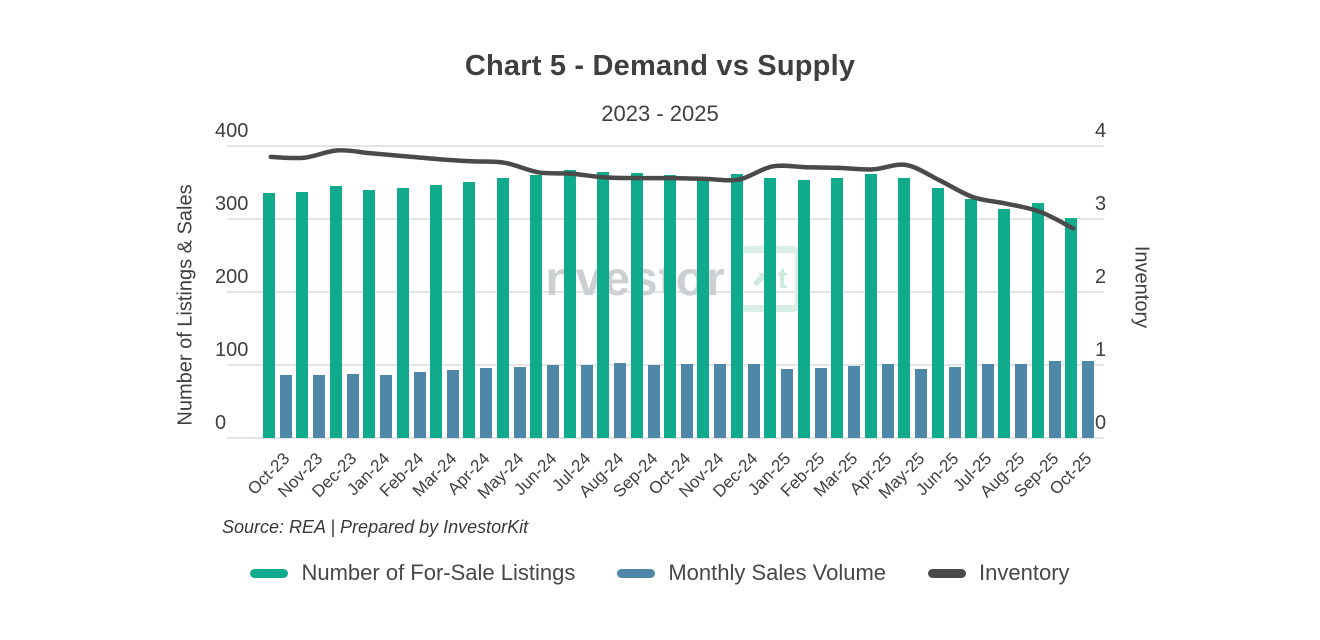 The width and height of the screenshot is (1320, 640). I want to click on right-y-tick-label: 3, so click(1101, 204).